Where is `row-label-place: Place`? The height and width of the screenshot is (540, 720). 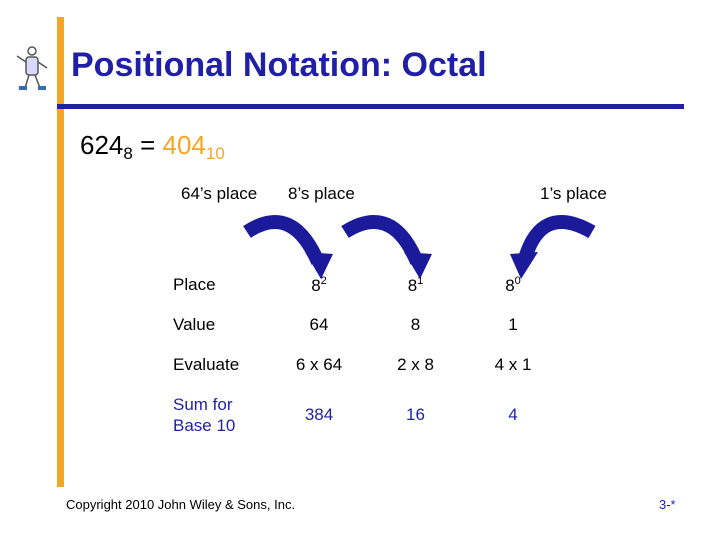
row-label-place: Place is located at coordinates (194, 284).